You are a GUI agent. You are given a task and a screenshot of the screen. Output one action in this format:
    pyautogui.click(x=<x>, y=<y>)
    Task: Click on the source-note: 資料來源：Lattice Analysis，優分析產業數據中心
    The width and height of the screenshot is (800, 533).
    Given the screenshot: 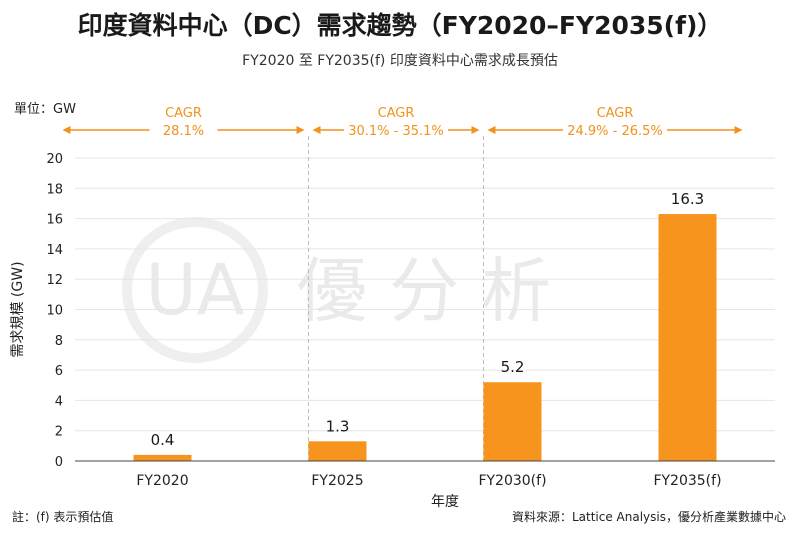 What is the action you would take?
    pyautogui.click(x=648, y=517)
    